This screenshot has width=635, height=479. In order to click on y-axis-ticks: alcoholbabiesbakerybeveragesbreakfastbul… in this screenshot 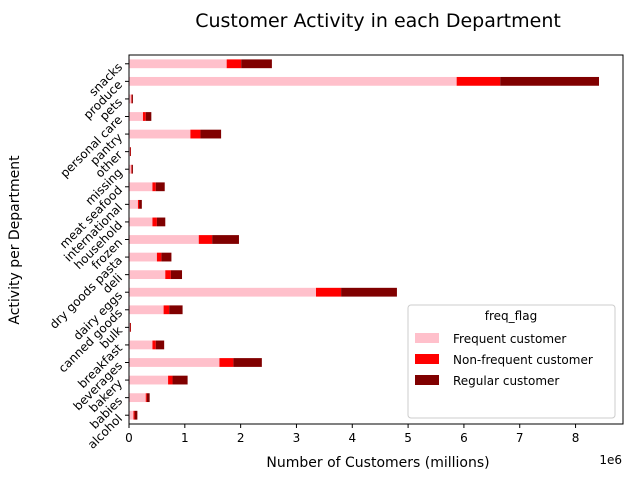, I will do `click(88, 256)`.